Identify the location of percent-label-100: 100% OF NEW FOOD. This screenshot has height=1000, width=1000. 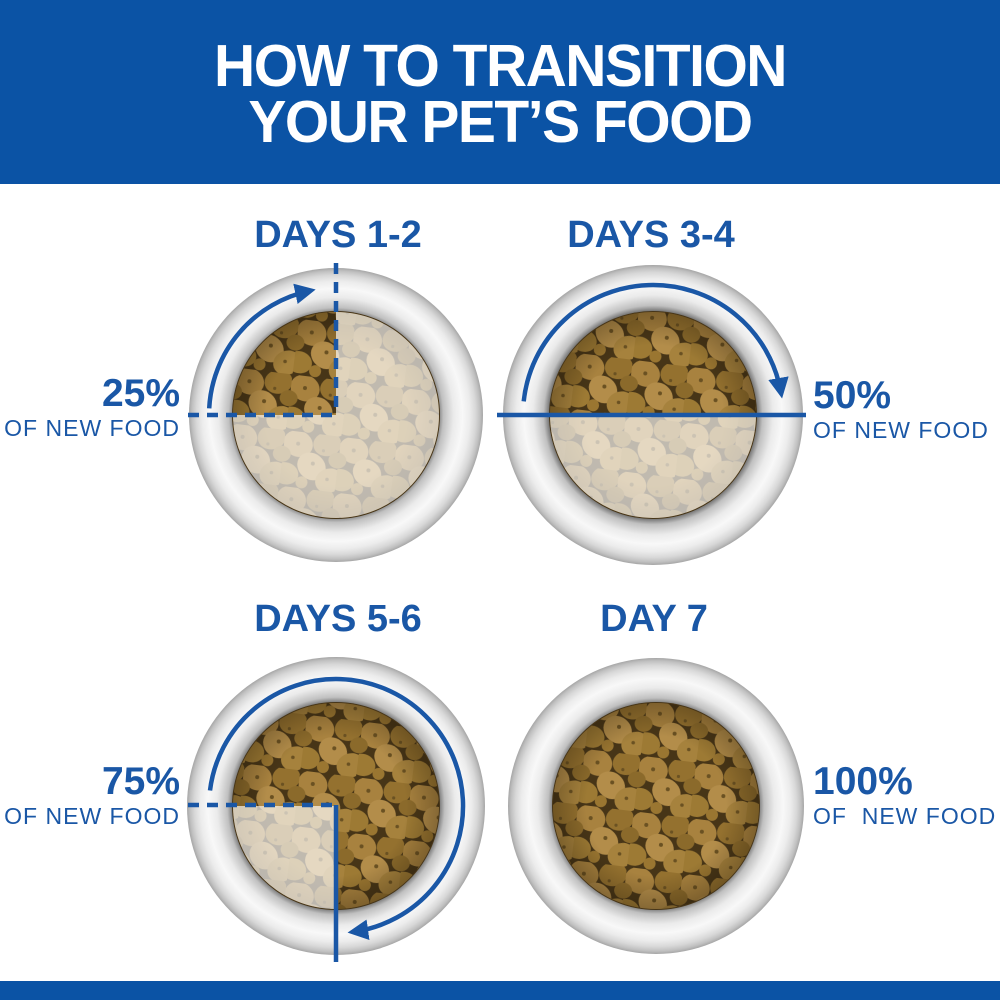
(904, 795).